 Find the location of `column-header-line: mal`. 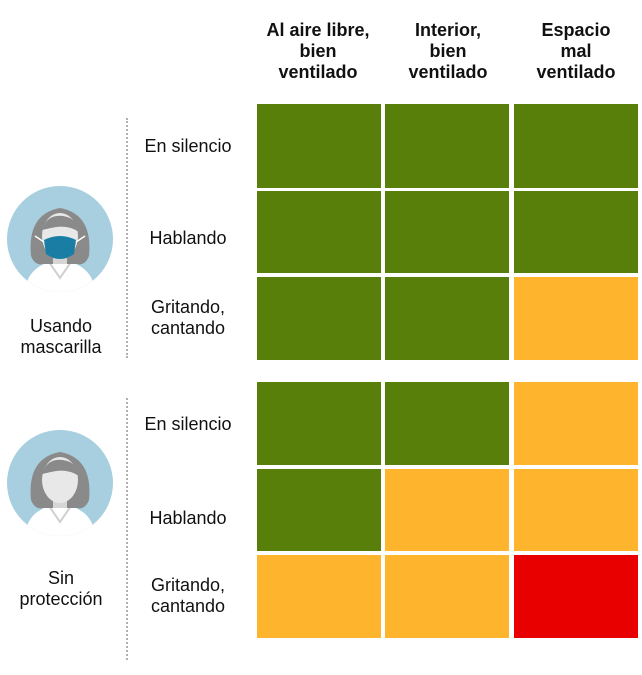

column-header-line: mal is located at coordinates (576, 51).